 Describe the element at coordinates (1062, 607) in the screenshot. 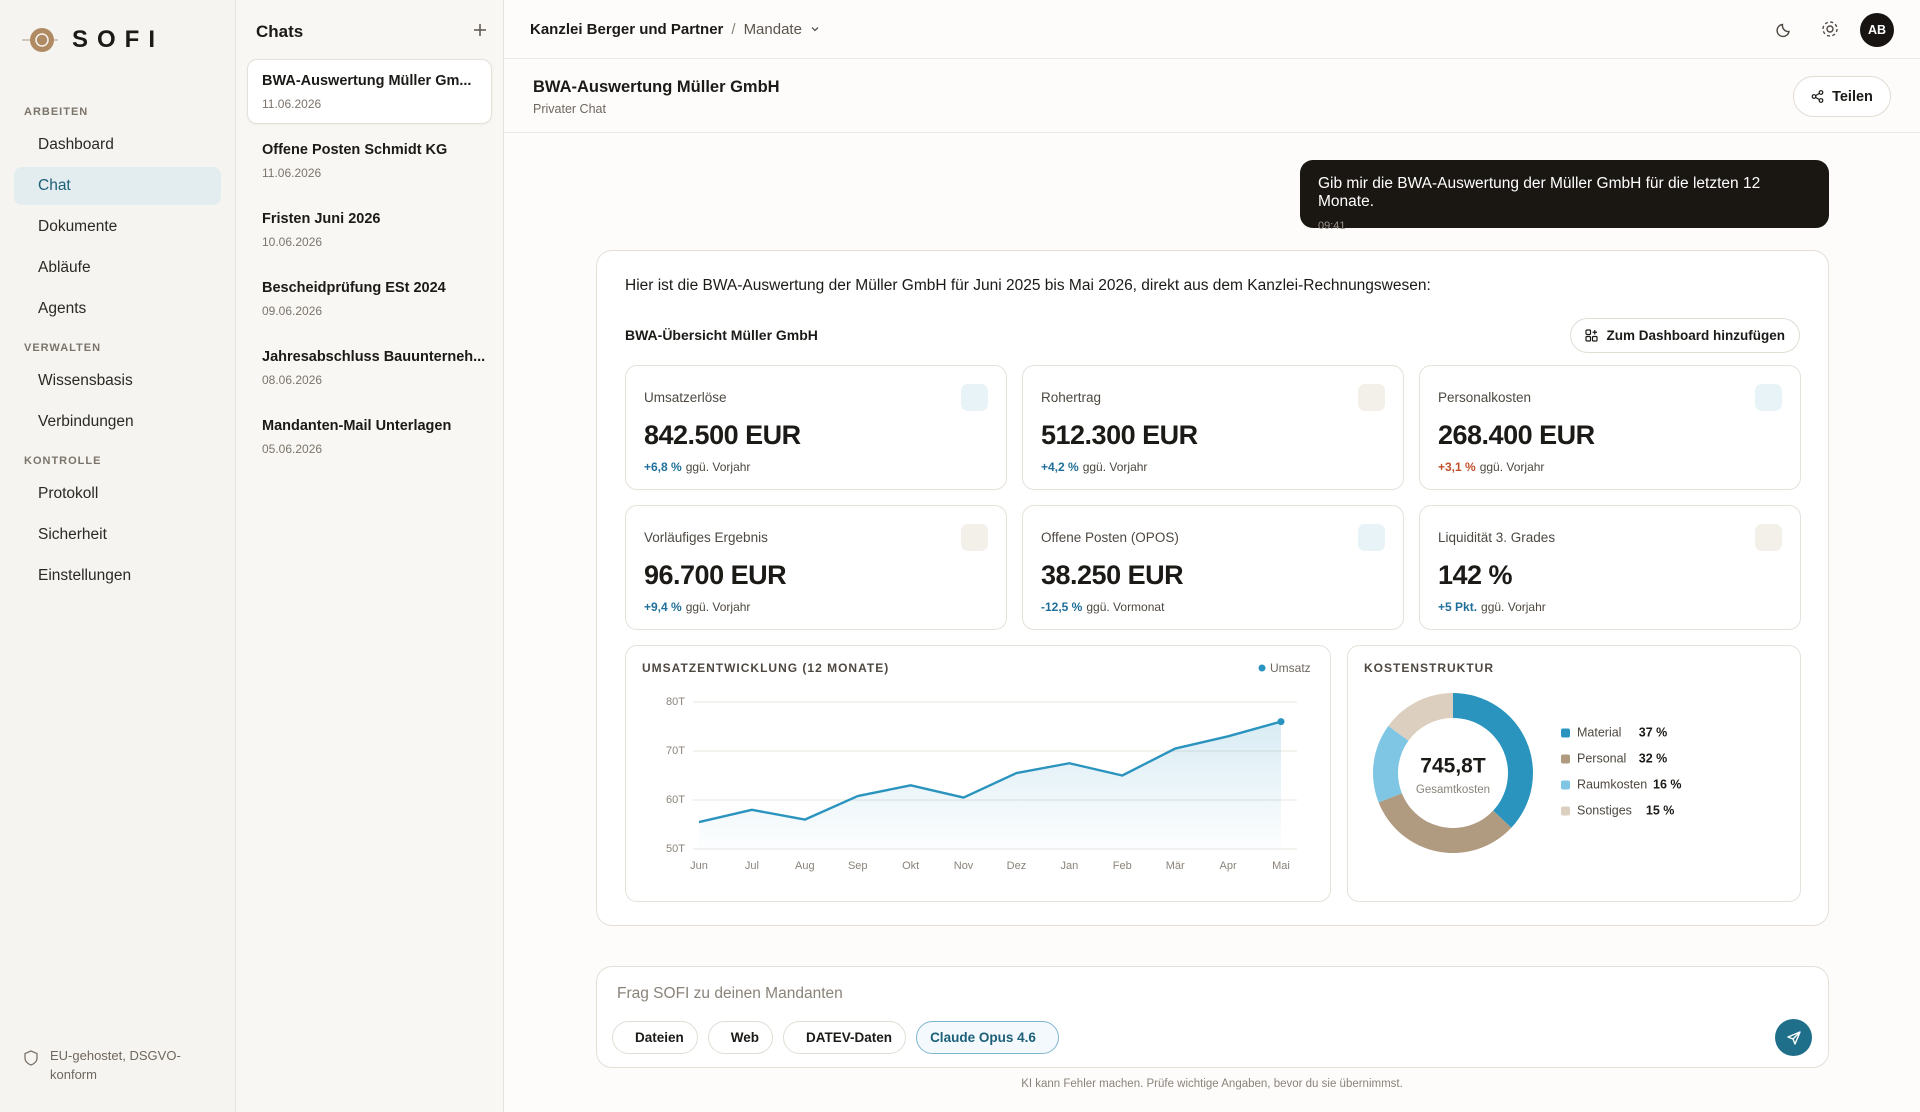

I see `kpi-change: -12,5 %` at that location.